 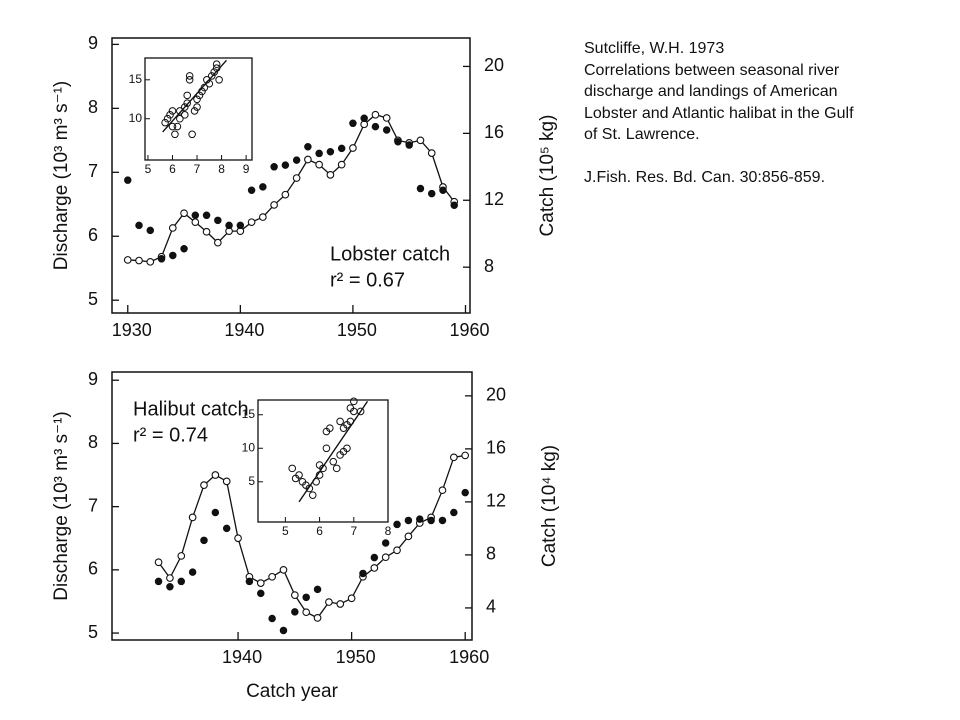 I want to click on inset-y-tick-label: 5, so click(x=251, y=481).